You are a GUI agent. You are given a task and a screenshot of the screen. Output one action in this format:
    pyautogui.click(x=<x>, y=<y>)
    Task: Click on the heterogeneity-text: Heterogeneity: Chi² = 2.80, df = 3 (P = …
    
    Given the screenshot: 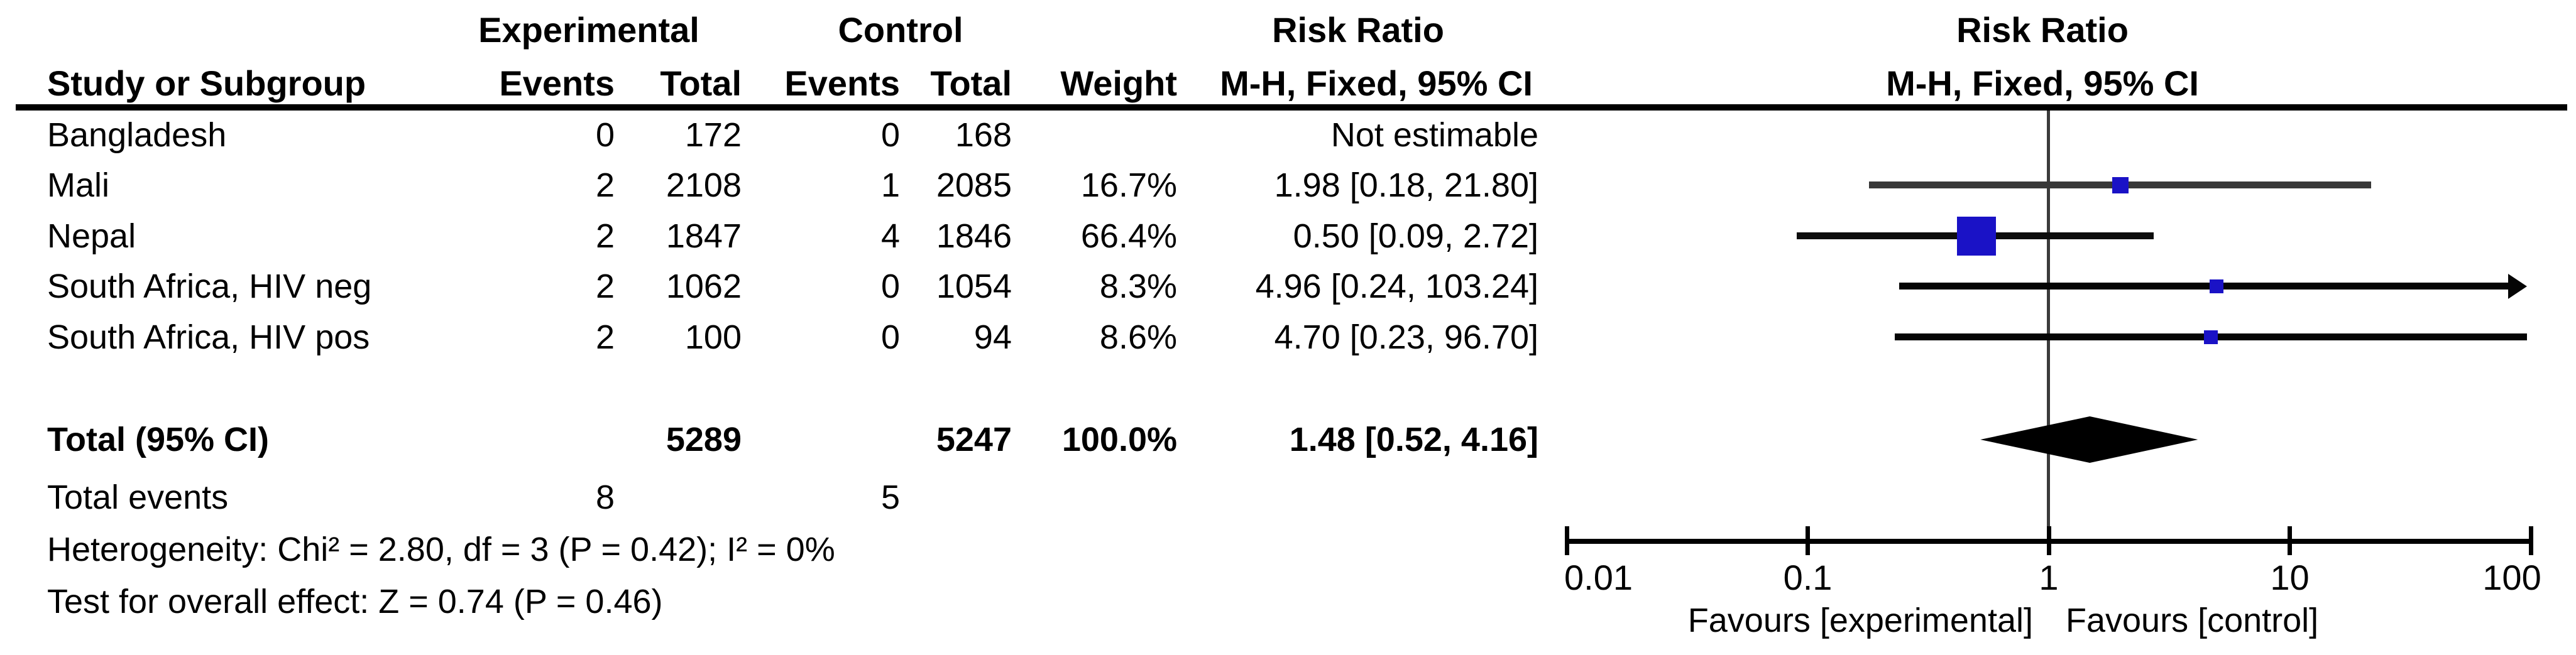 What is the action you would take?
    pyautogui.click(x=441, y=549)
    